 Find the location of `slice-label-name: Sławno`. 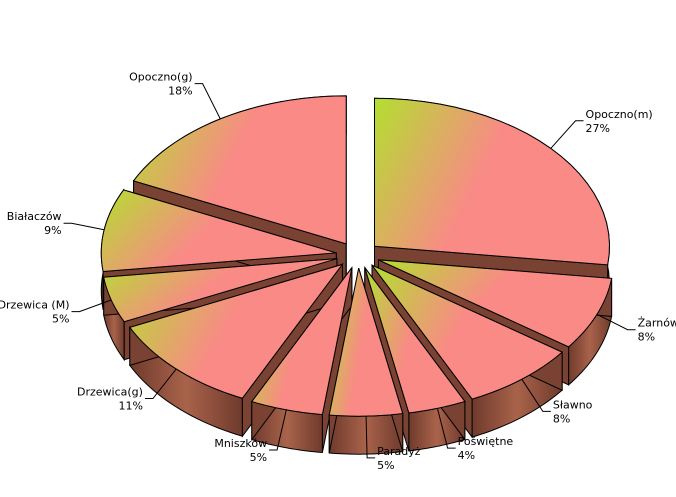

slice-label-name: Sławno is located at coordinates (573, 404).